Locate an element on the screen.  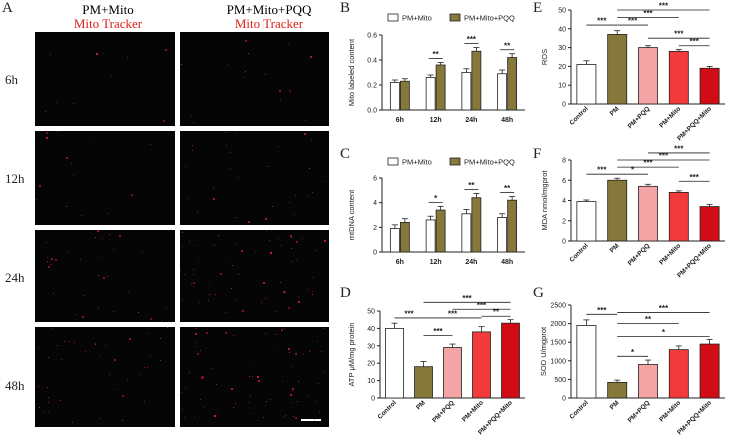
panel-letter-d: D is located at coordinates (345, 293).